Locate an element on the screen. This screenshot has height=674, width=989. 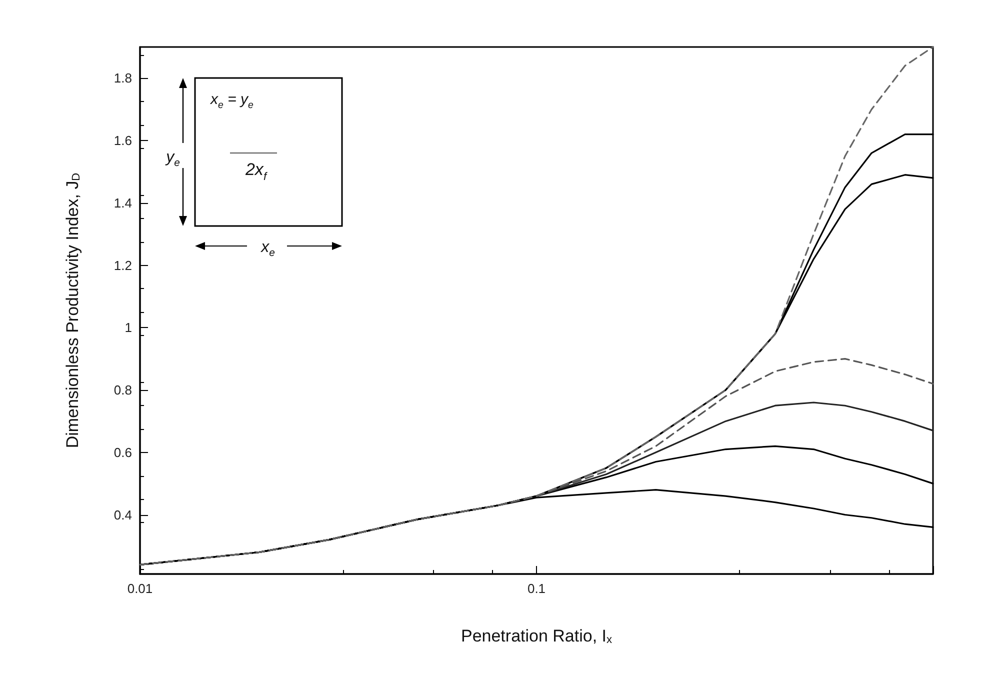
y-tick-label: 1.8 is located at coordinates (123, 78).